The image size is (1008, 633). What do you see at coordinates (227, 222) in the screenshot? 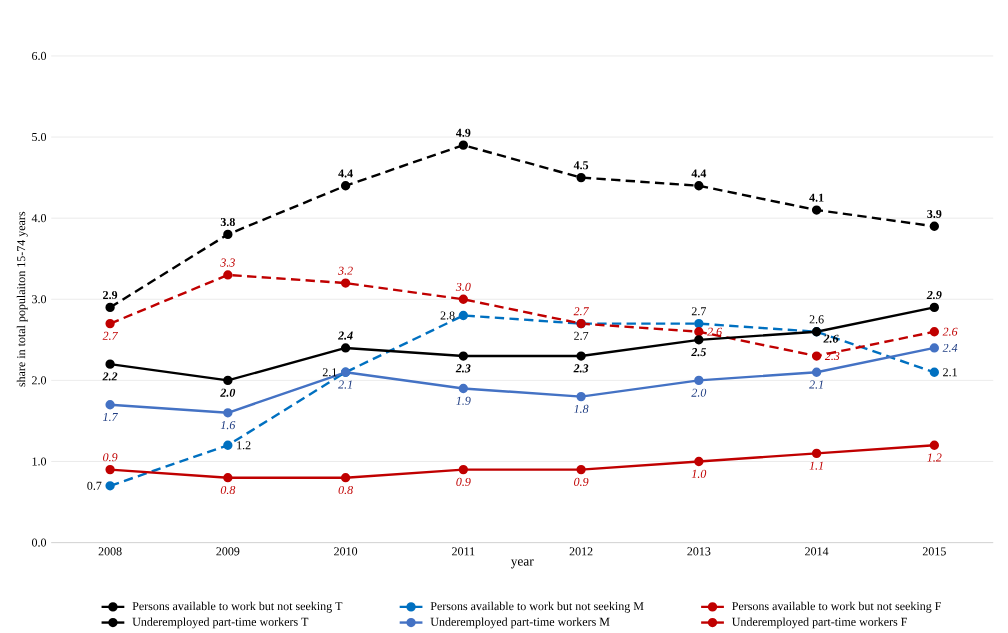
I see `data-label: 3.8` at bounding box center [227, 222].